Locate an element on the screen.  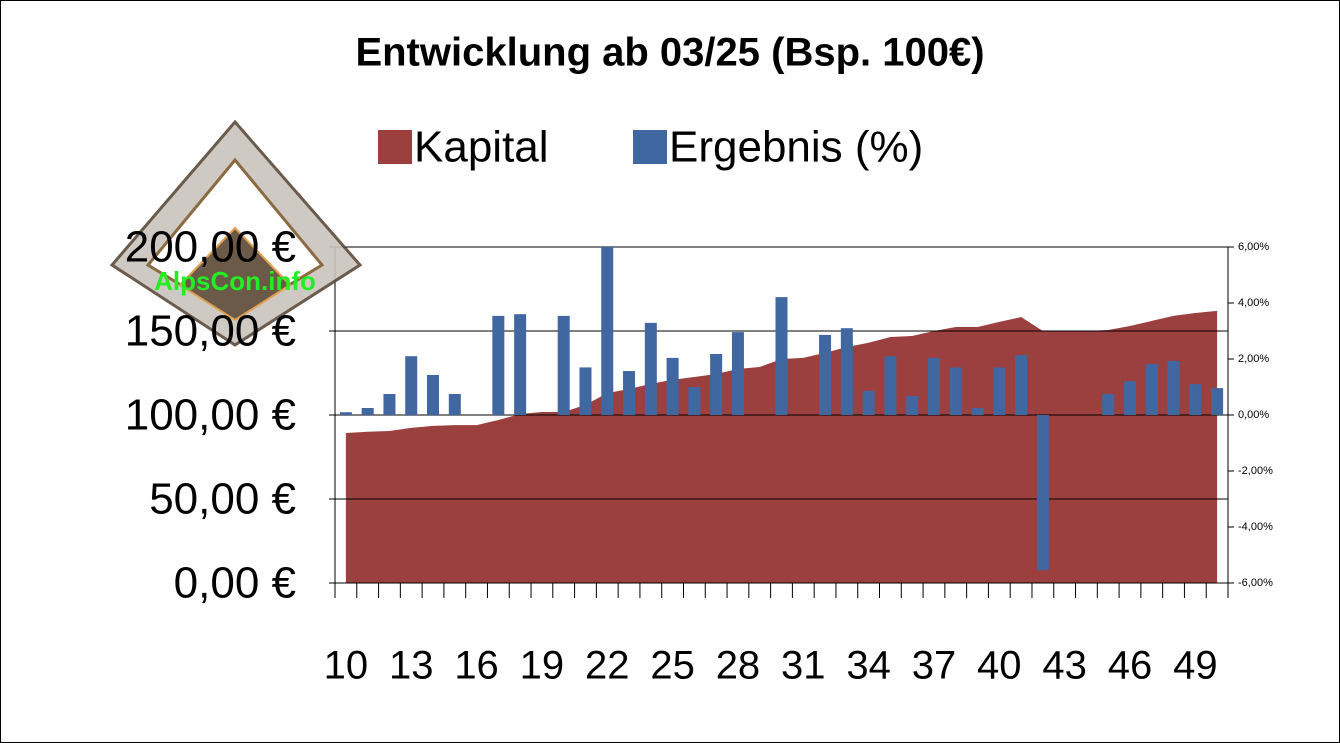
legend-label: Kapital is located at coordinates (481, 147).